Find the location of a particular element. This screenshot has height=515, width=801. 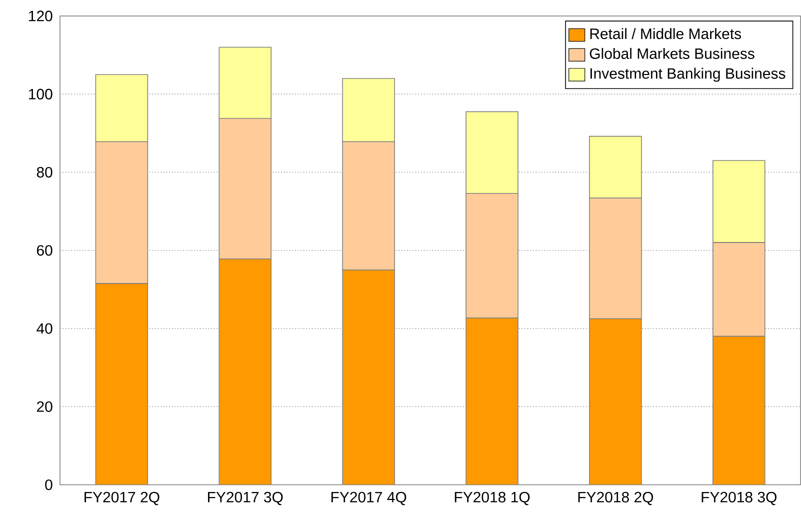

y-tick-label: 100 is located at coordinates (40, 94).